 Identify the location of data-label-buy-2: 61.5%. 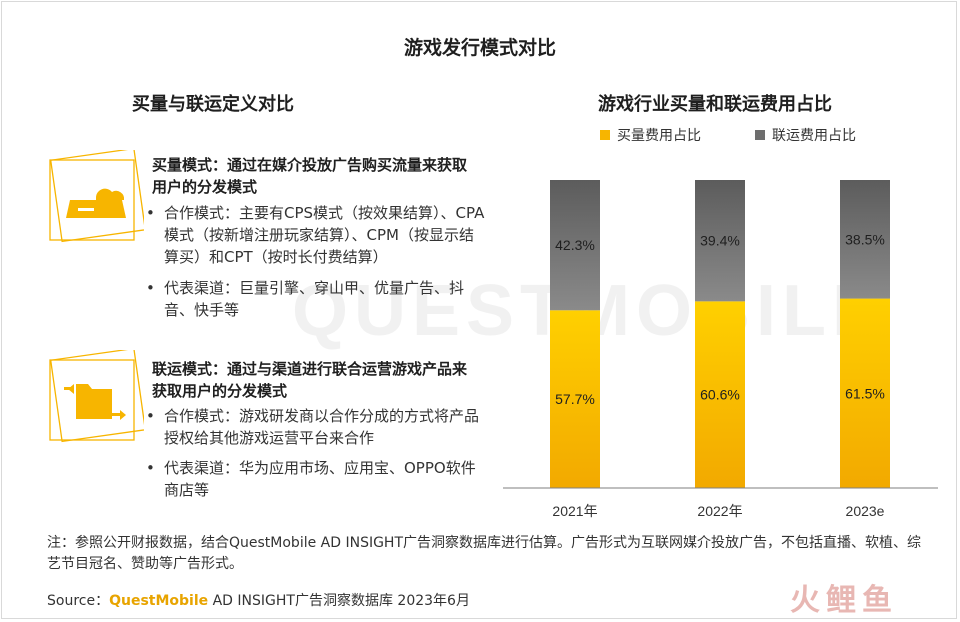
(865, 393).